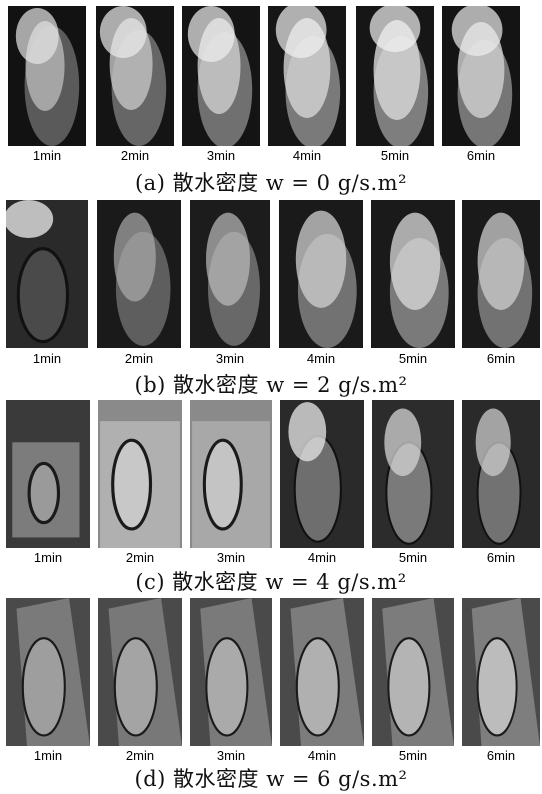  I want to click on photo-a-6min, so click(481, 76).